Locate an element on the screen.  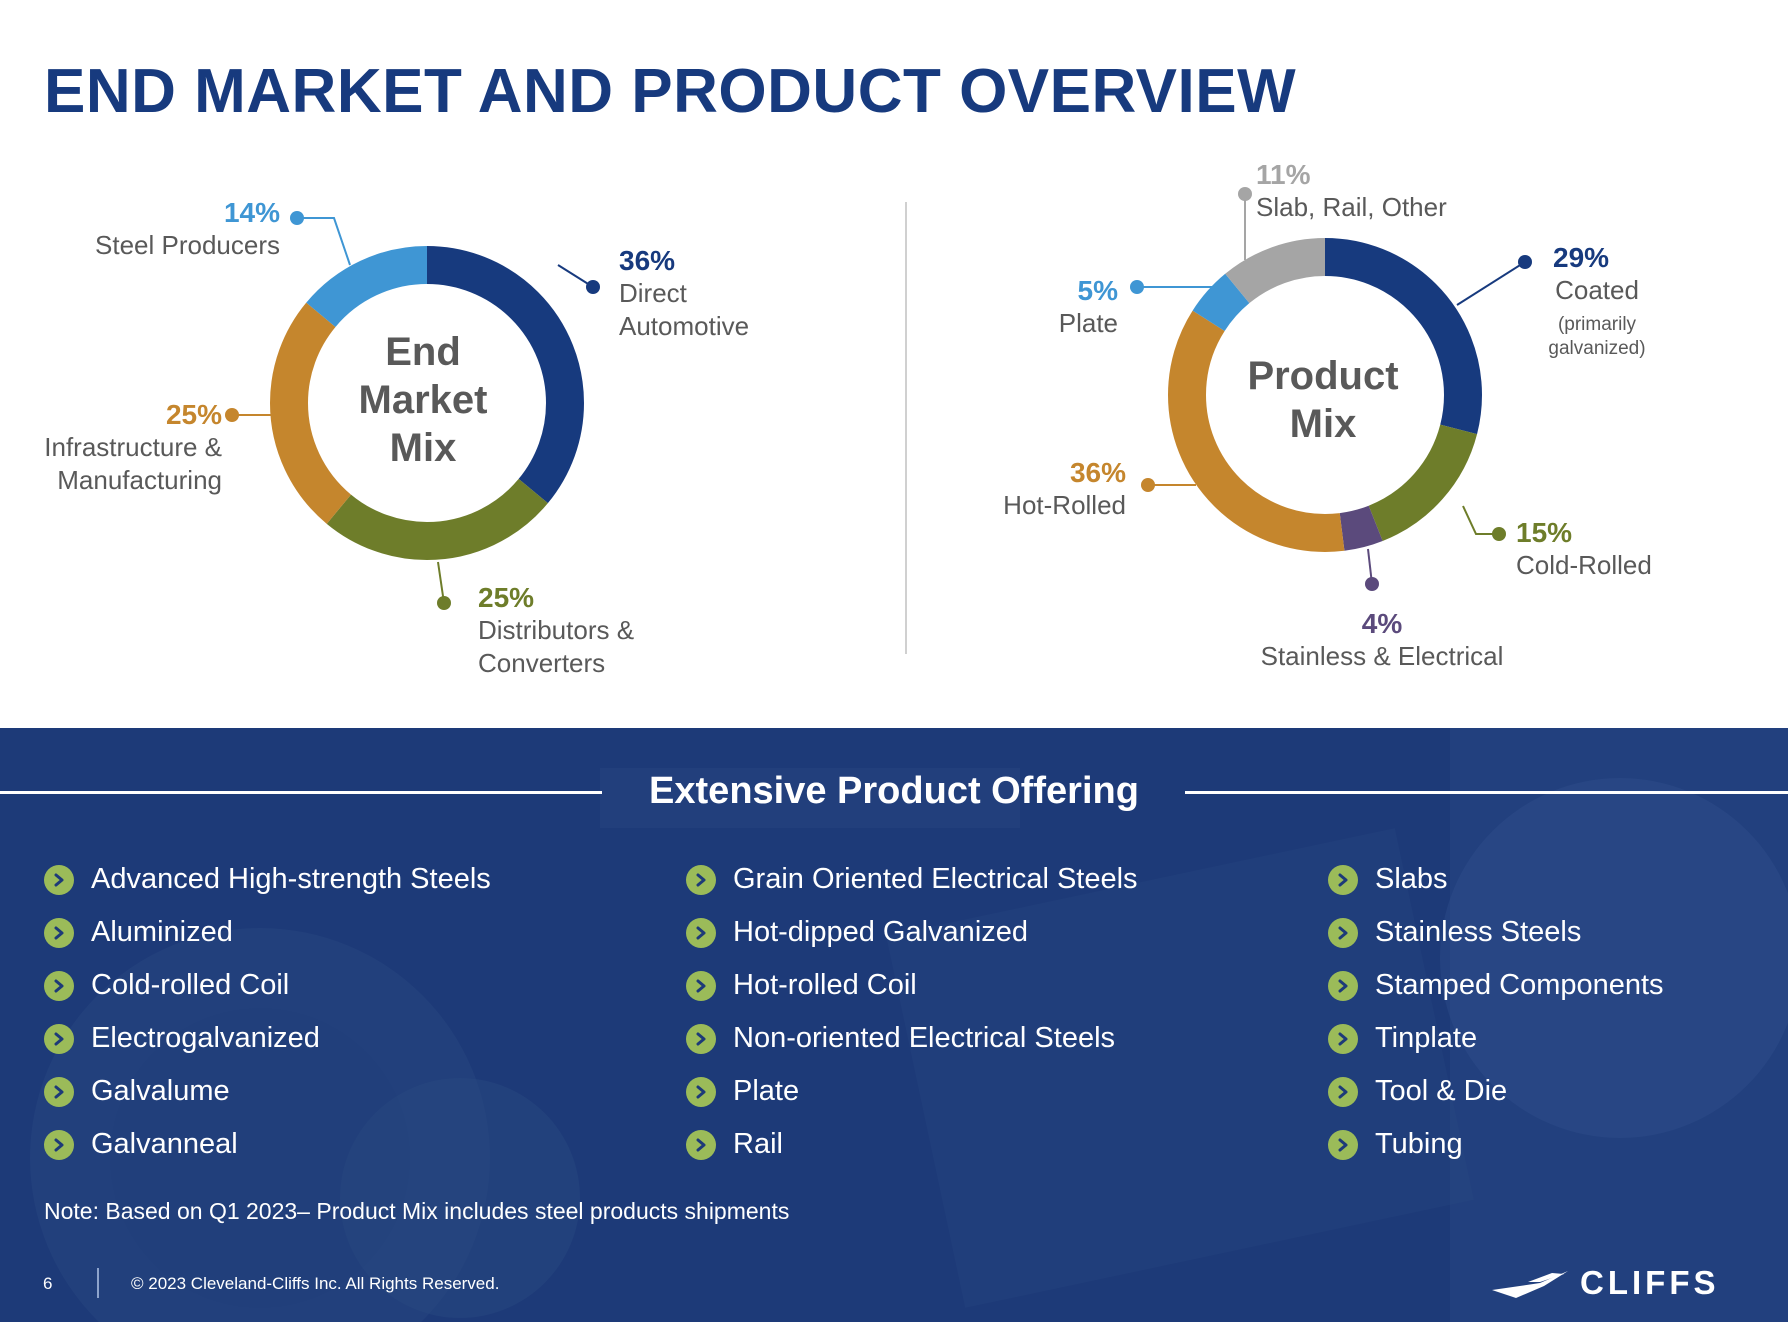
product-item-label: Aluminized is located at coordinates (162, 932).